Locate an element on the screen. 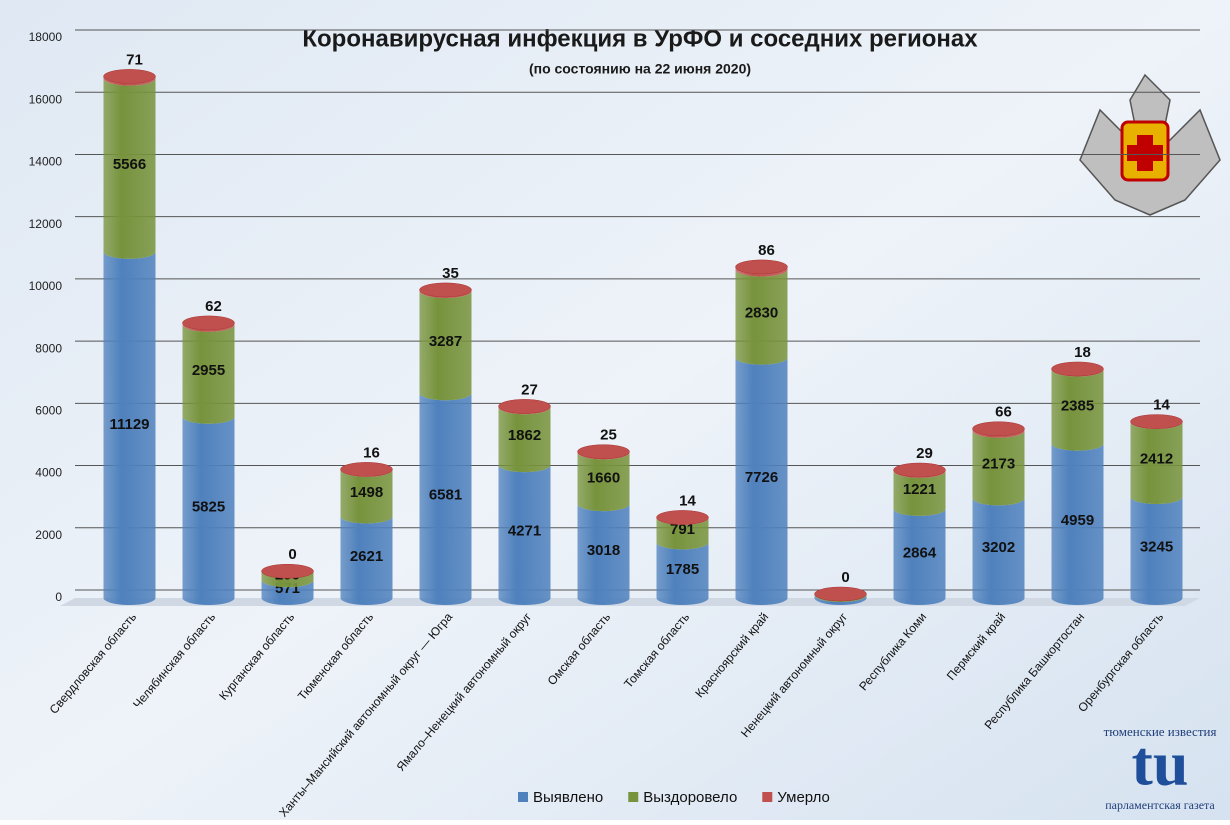 The image size is (1230, 825). y-tick-label: 6000 is located at coordinates (48, 411).